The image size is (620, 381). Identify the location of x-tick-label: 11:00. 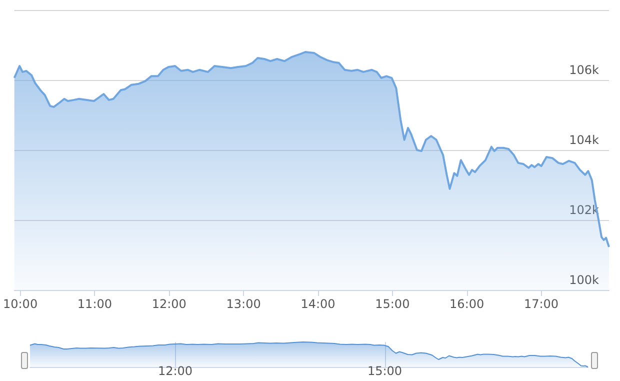
(94, 304).